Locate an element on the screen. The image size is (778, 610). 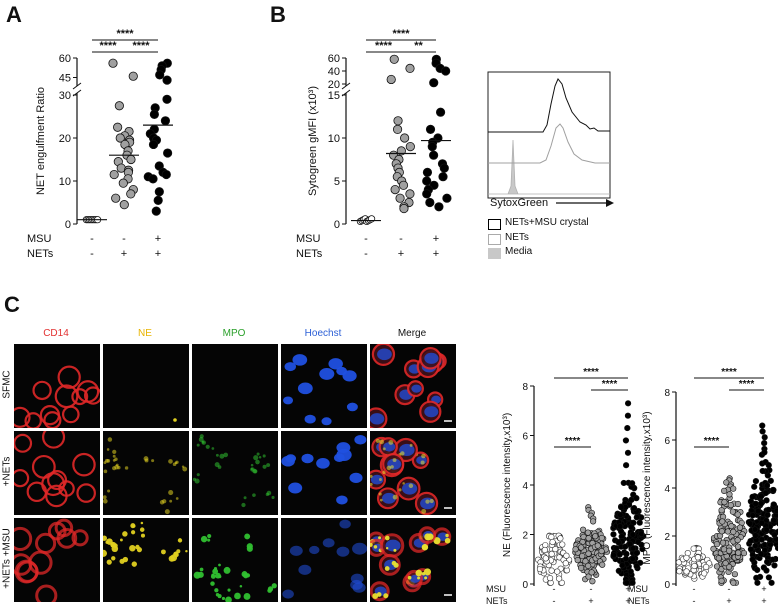
legend-label-nets: NETs is located at coordinates (517, 237).